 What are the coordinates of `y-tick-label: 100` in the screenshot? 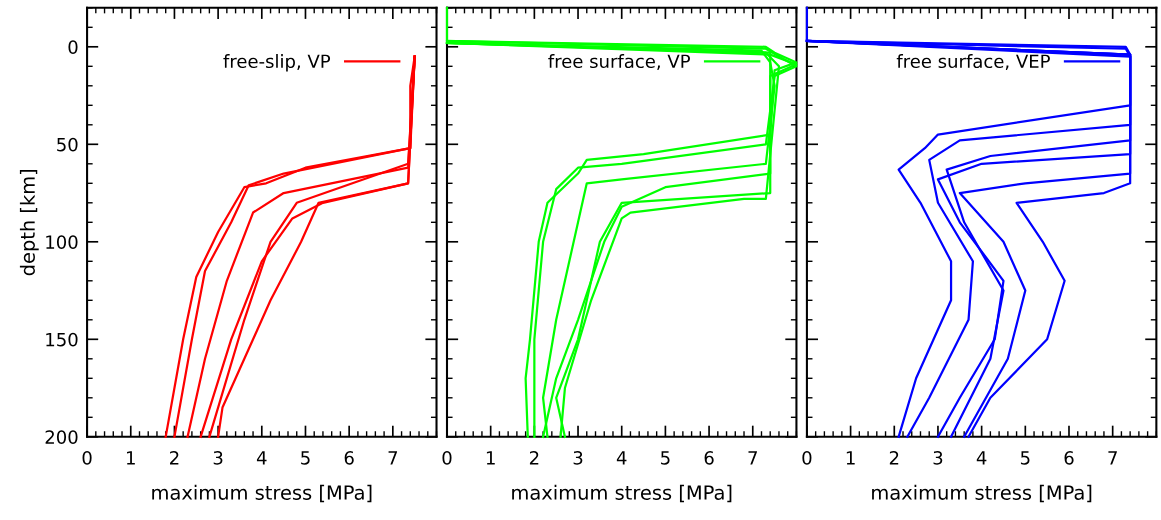 It's located at (62, 242).